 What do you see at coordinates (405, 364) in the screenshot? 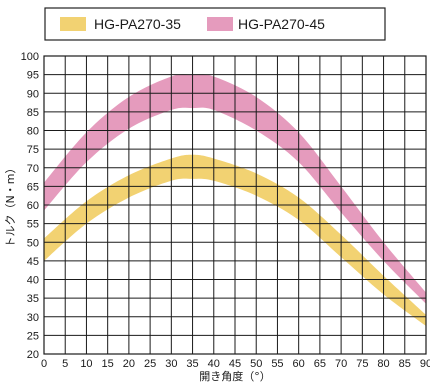
I see `x-tick-label: 85` at bounding box center [405, 364].